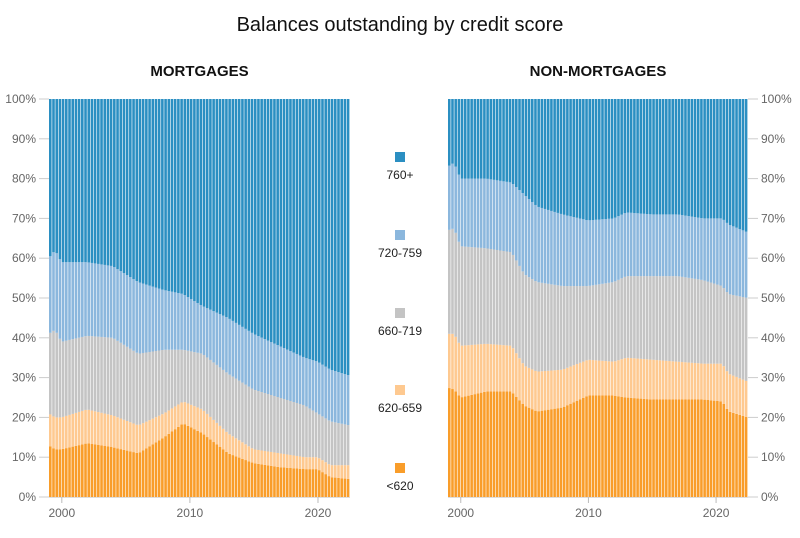 Image resolution: width=800 pixels, height=538 pixels. Describe the element at coordinates (400, 245) in the screenshot. I see `legend-item-720-759: 720-759` at that location.